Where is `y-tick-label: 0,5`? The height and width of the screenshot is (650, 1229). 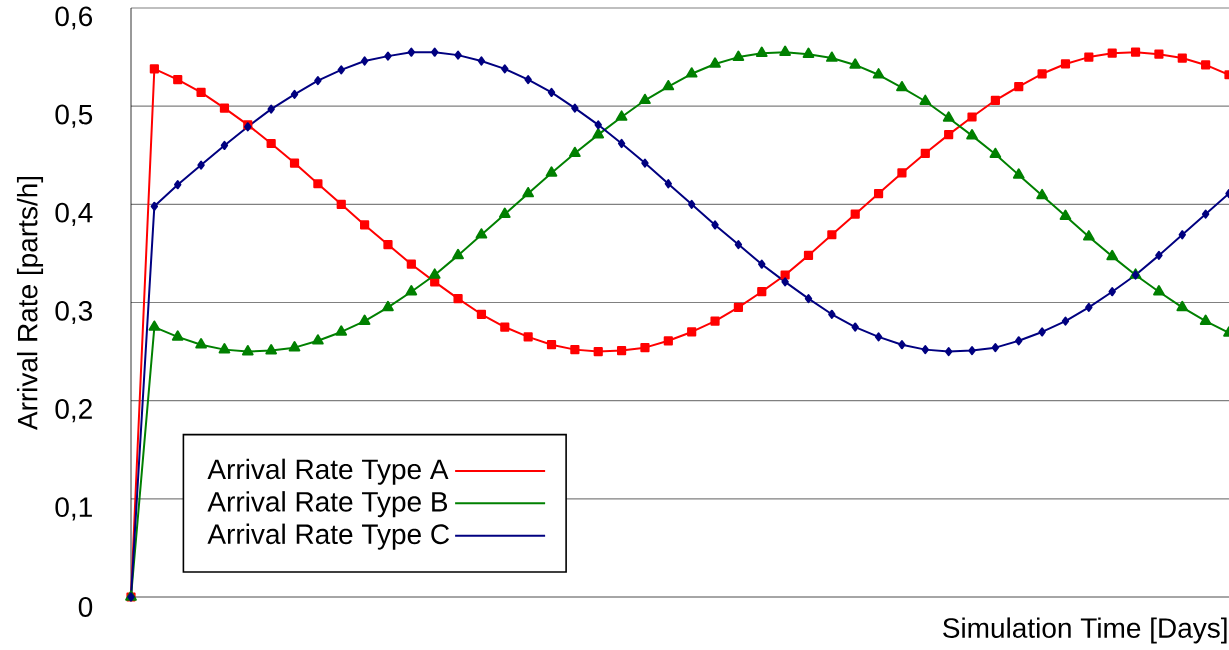 y-tick-label: 0,5 is located at coordinates (74, 116).